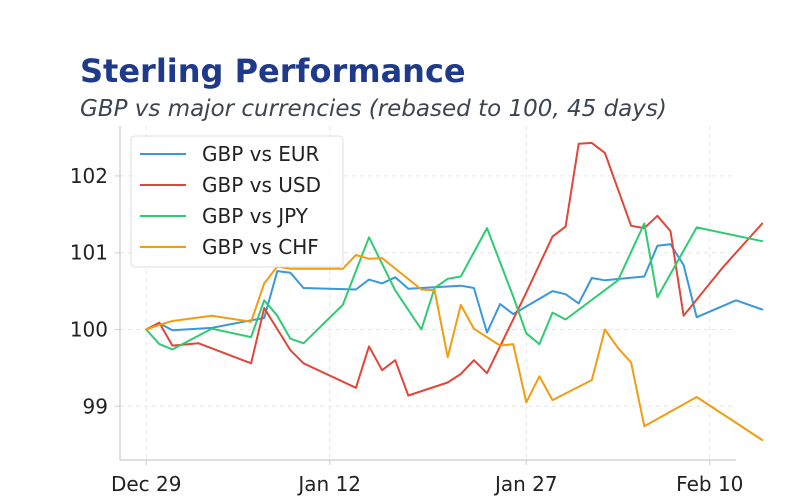  Describe the element at coordinates (146, 484) in the screenshot. I see `x-tick-label: Dec 29` at that location.